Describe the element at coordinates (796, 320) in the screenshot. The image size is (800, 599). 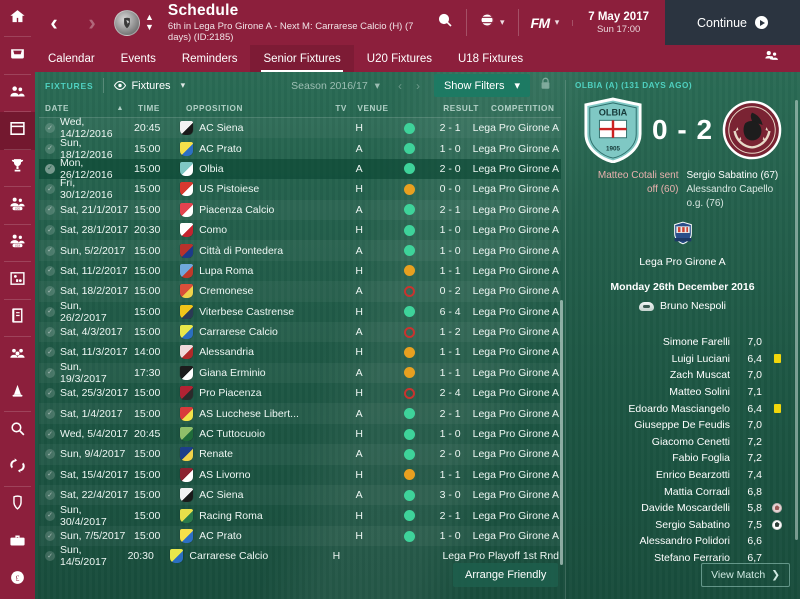
I see `match-panel-scrollbar` at that location.